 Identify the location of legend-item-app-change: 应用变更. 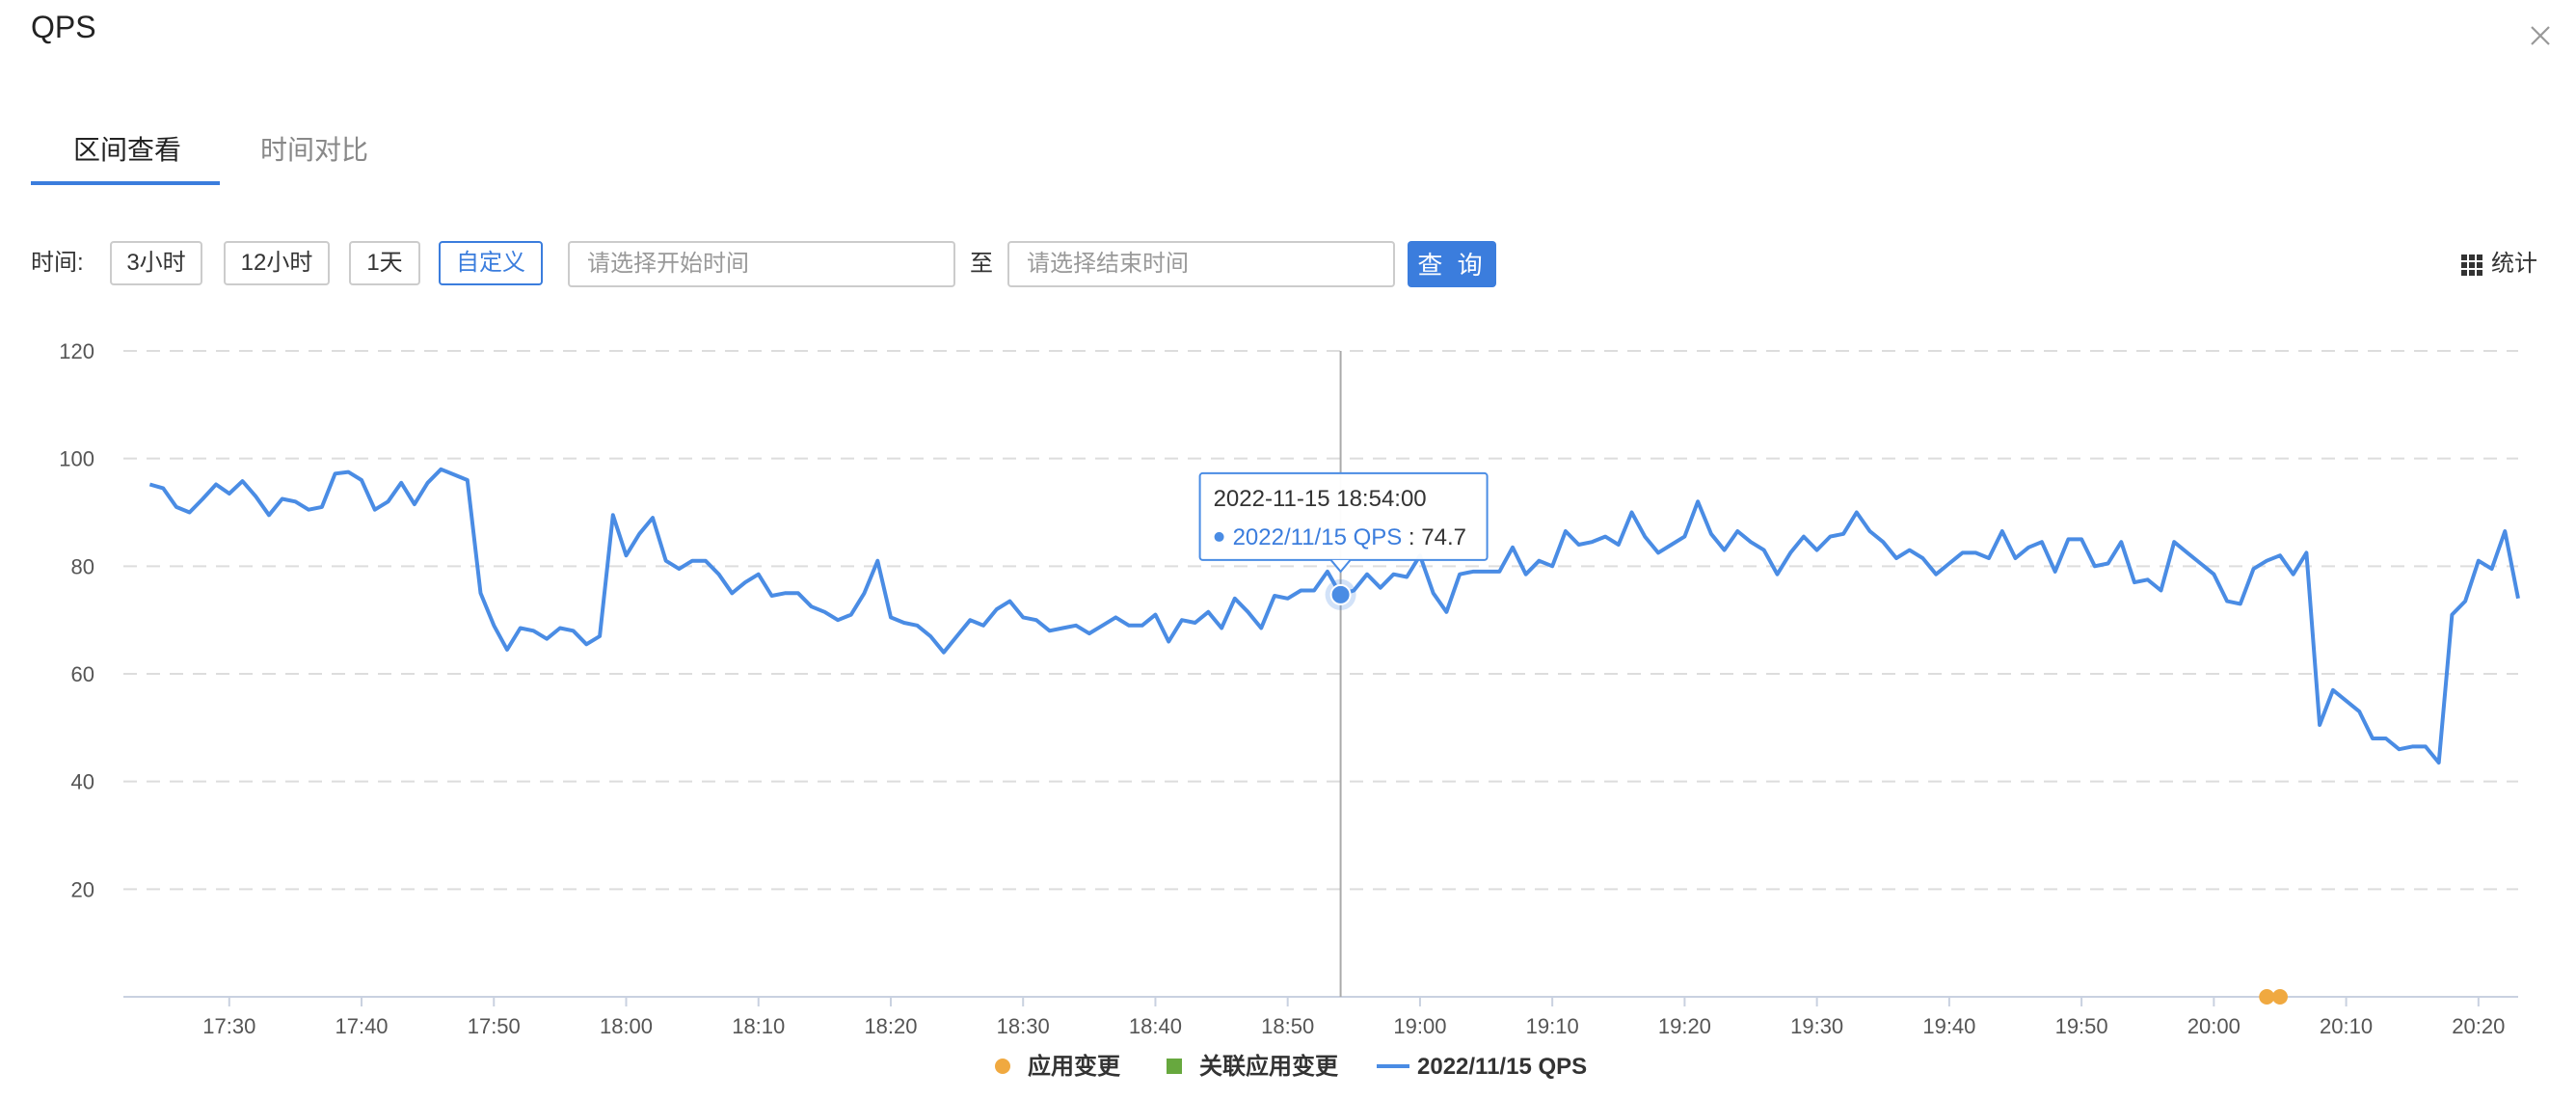
(1075, 1066).